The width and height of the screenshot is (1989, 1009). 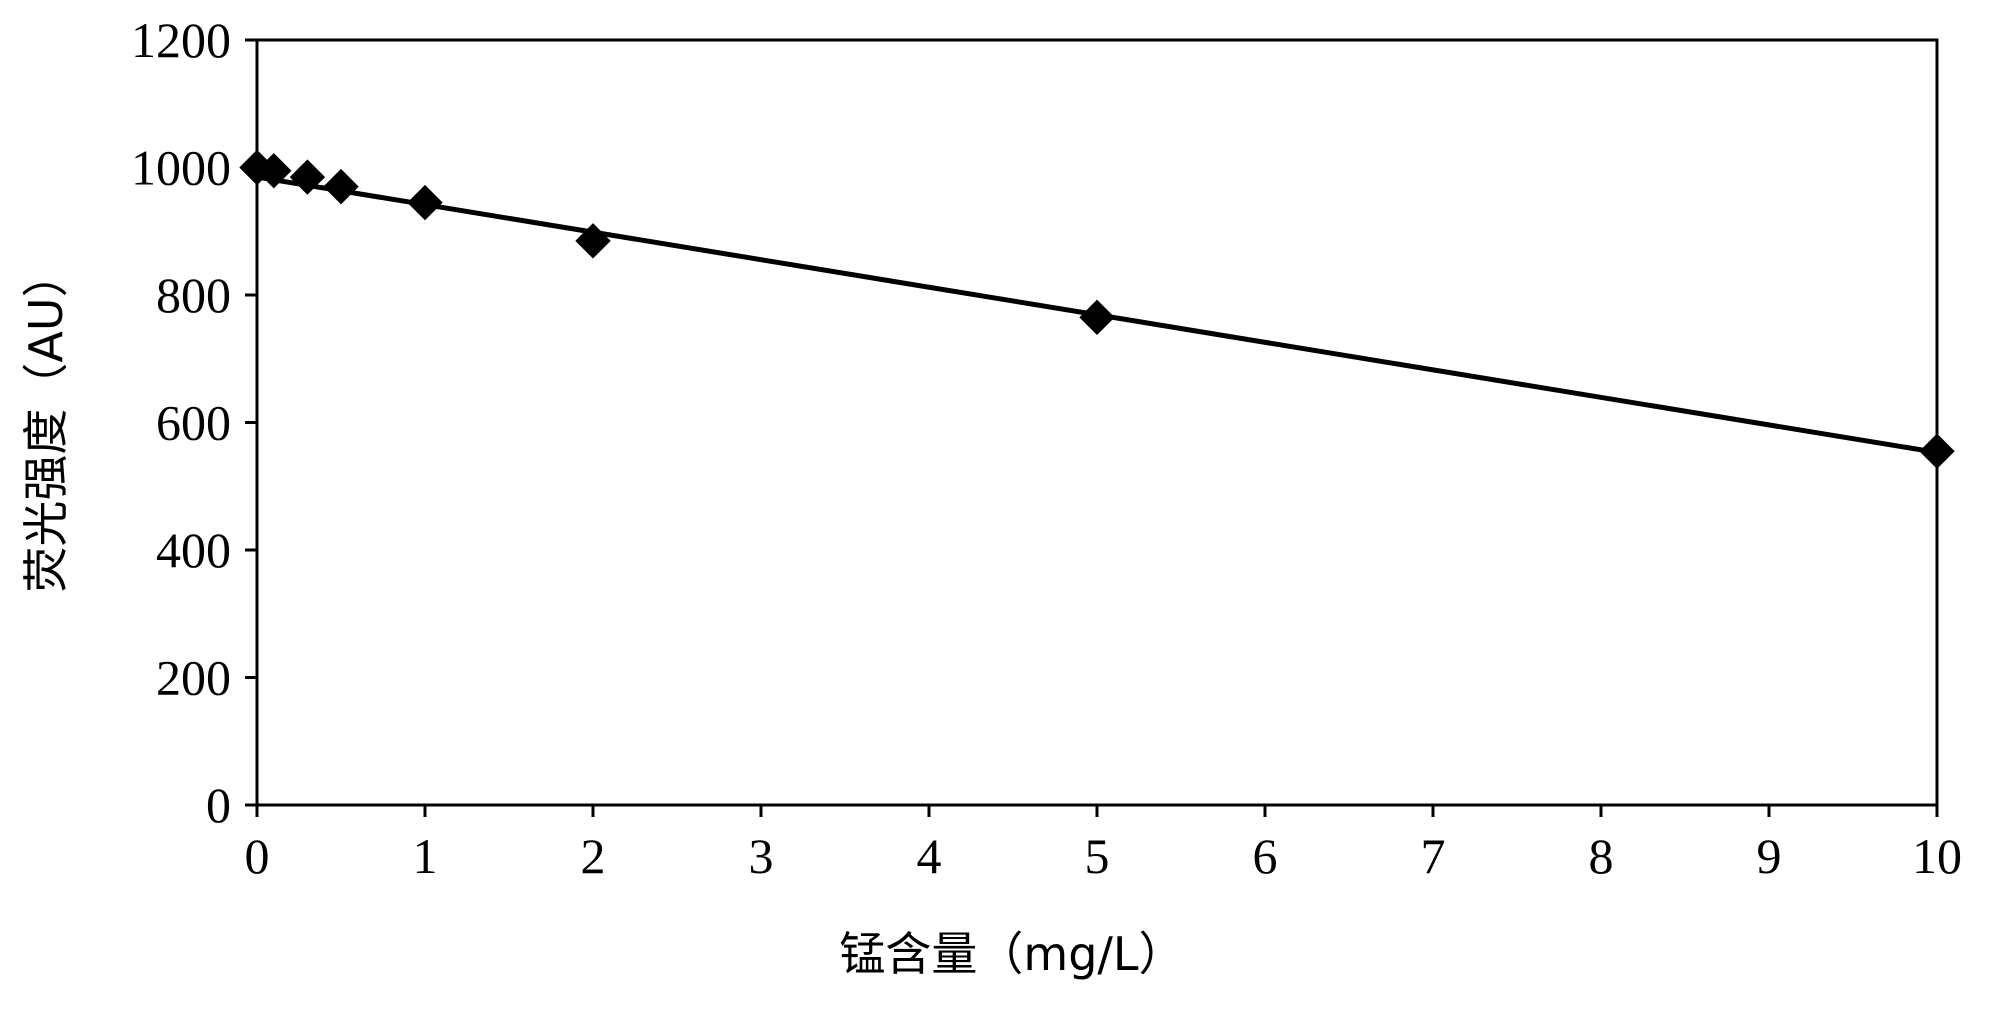 I want to click on x-tick-label: 8, so click(x=1601, y=856).